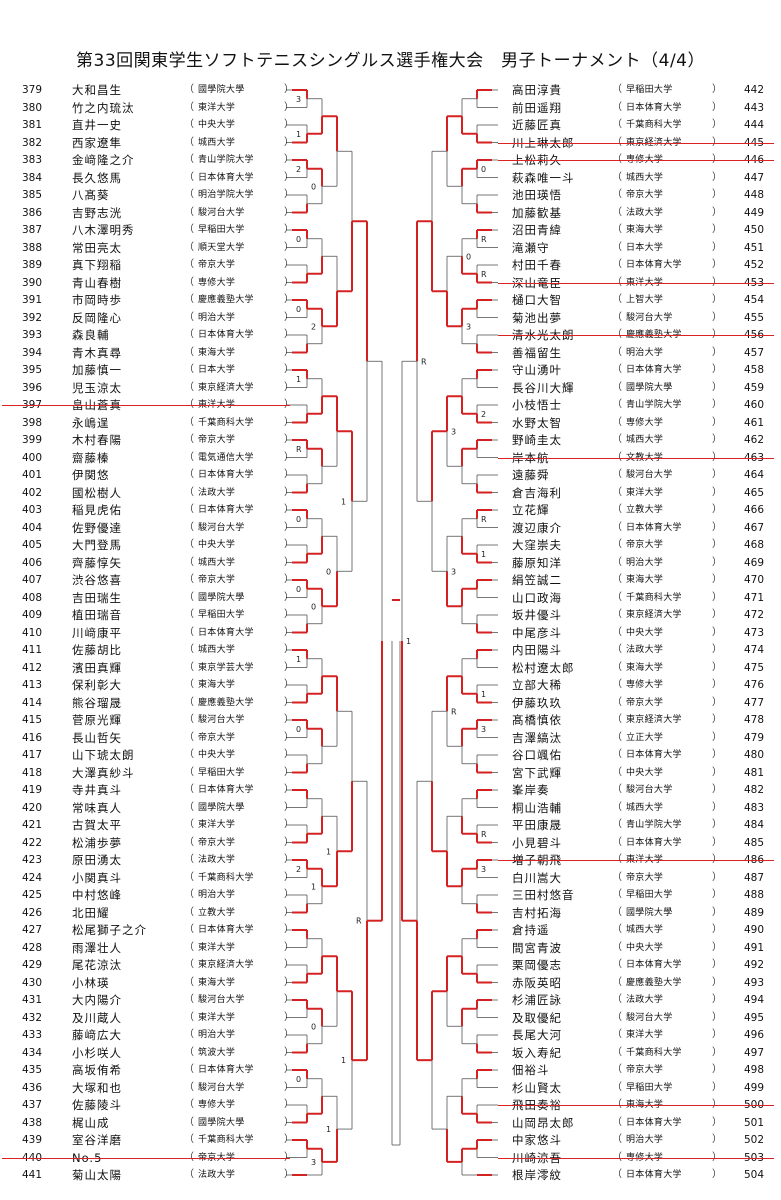 The image size is (781, 1200). What do you see at coordinates (32, 90) in the screenshot?
I see `player-number: 379` at bounding box center [32, 90].